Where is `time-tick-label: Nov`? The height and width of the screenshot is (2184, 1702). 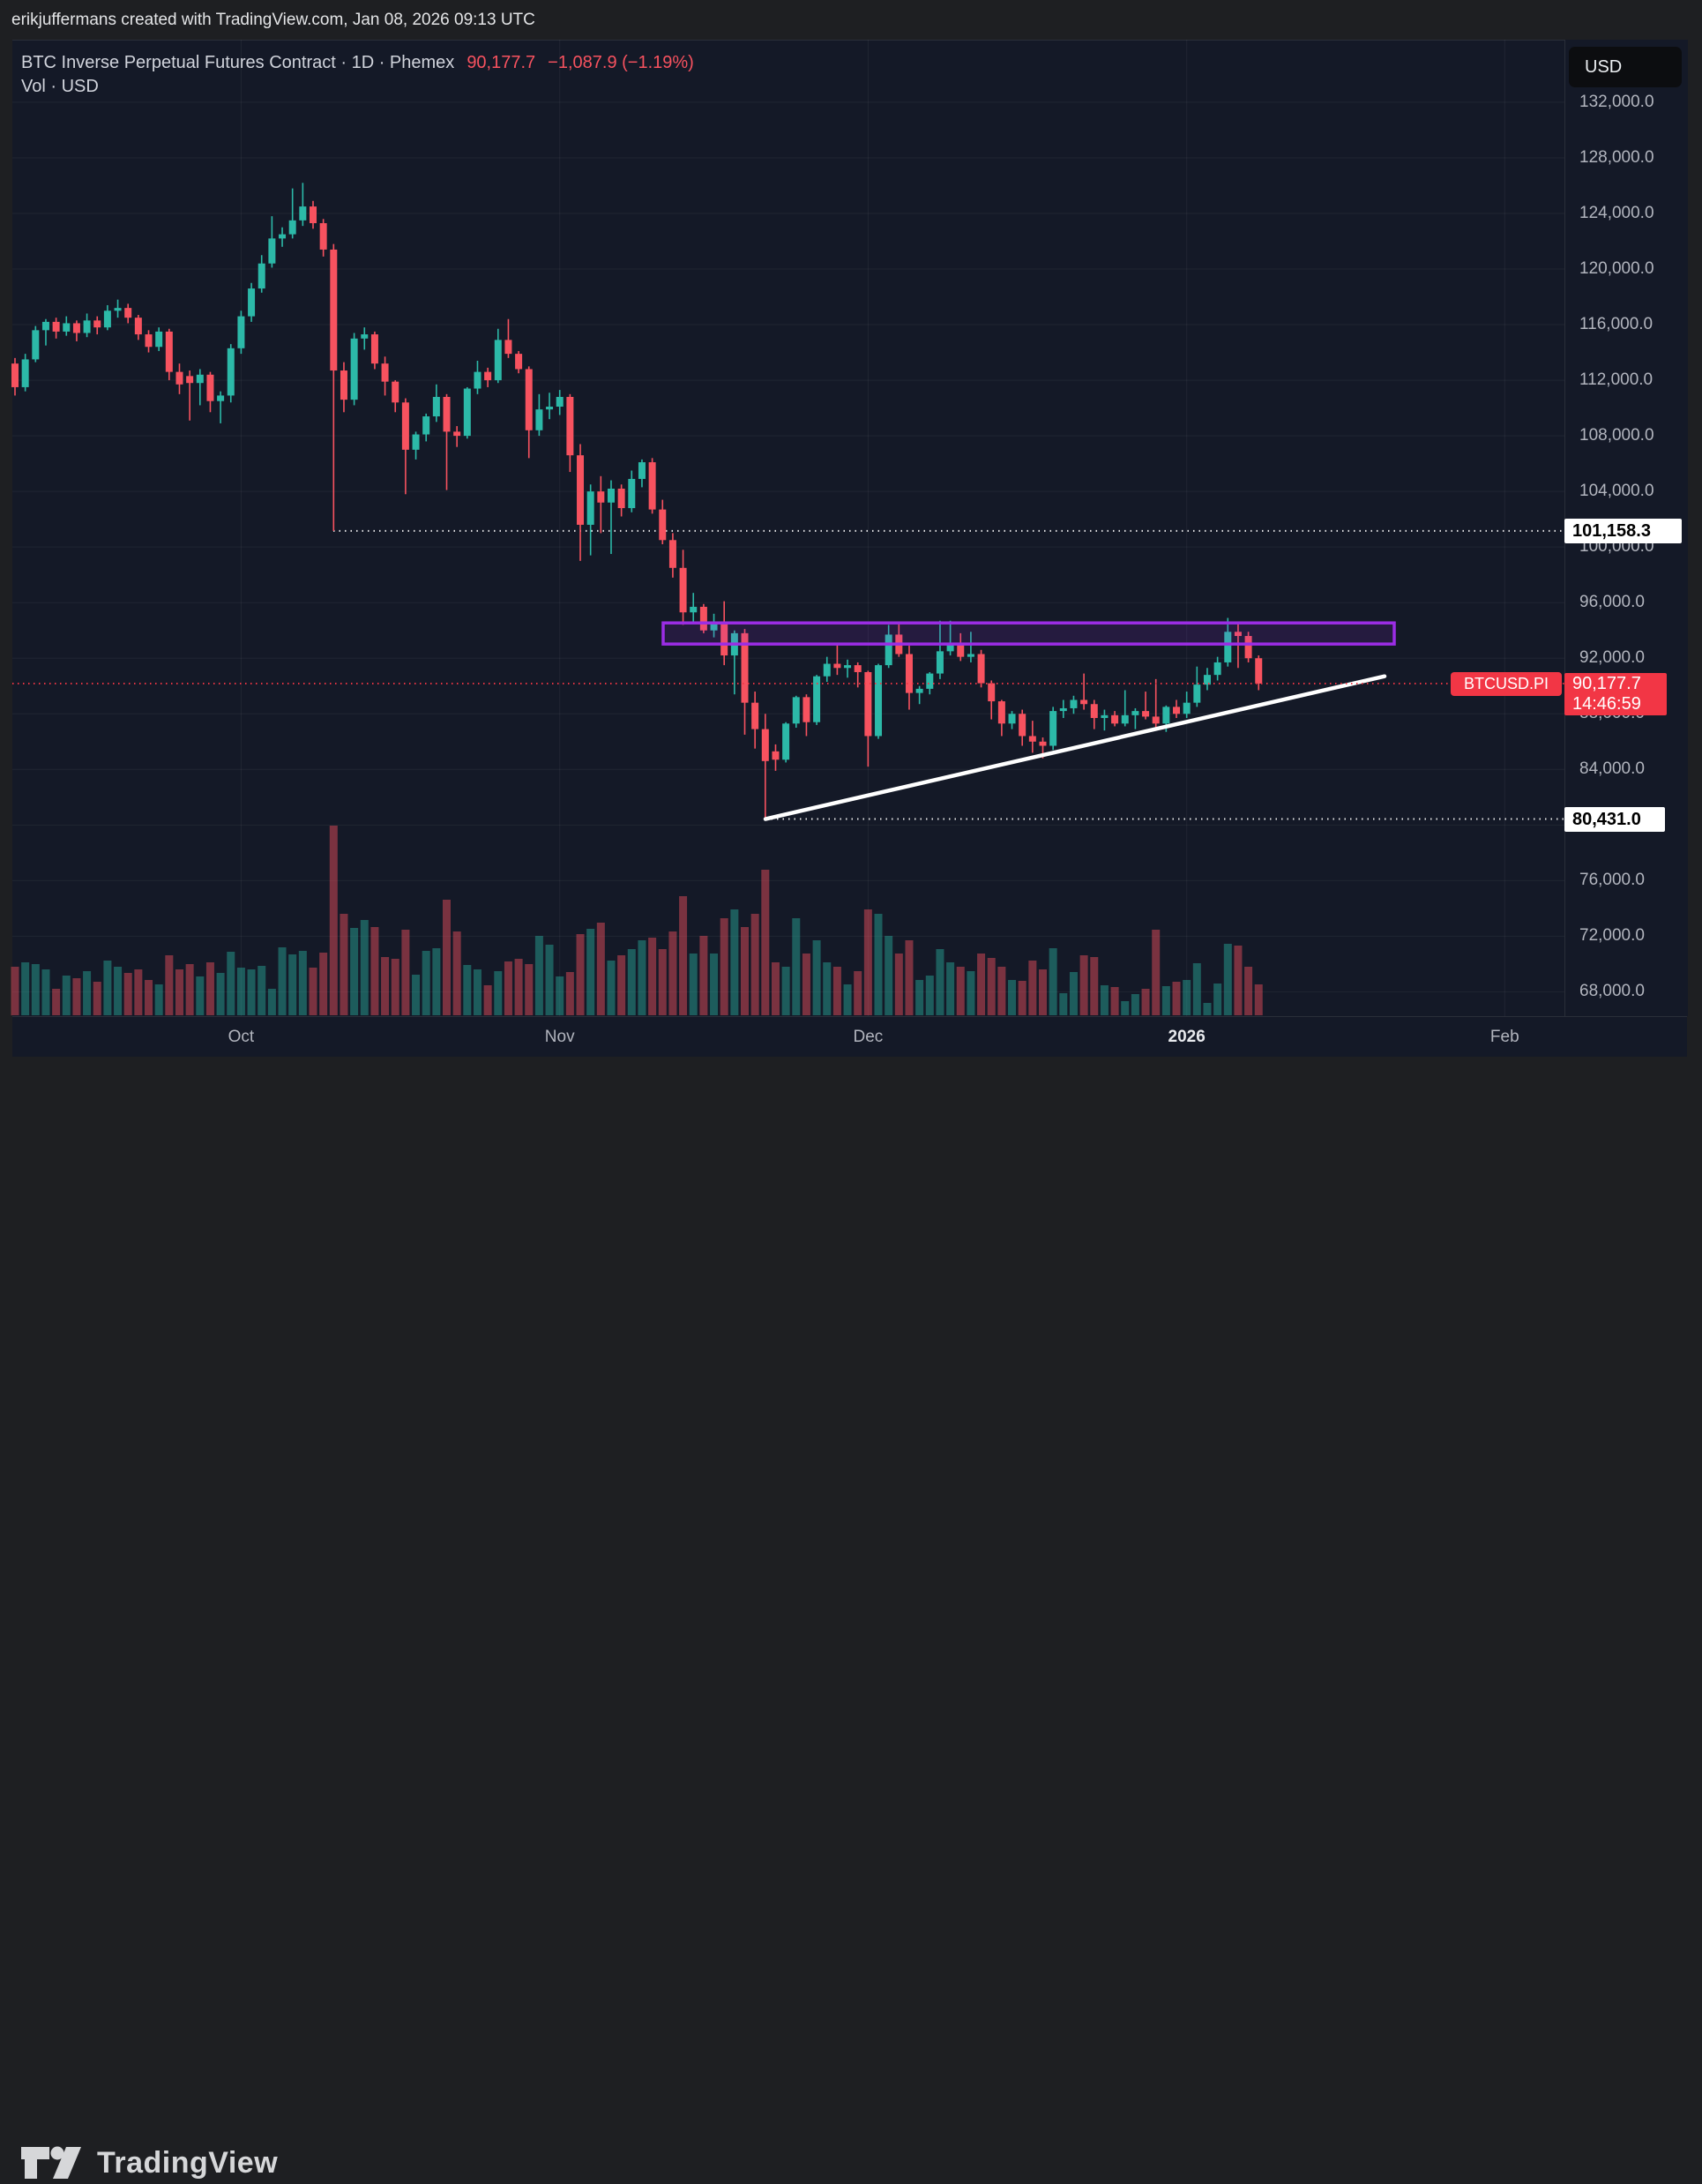 time-tick-label: Nov is located at coordinates (559, 1037).